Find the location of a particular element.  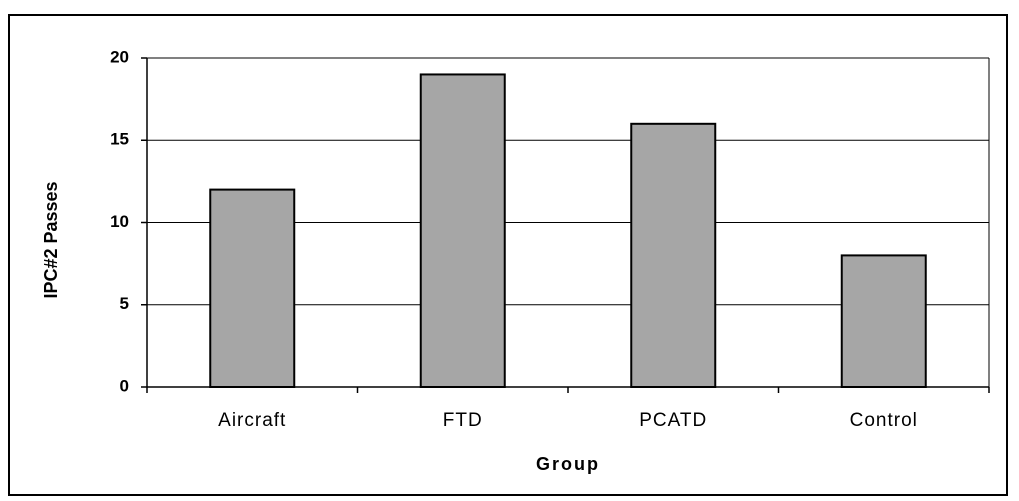

x-tick-label: PCATD is located at coordinates (673, 420).